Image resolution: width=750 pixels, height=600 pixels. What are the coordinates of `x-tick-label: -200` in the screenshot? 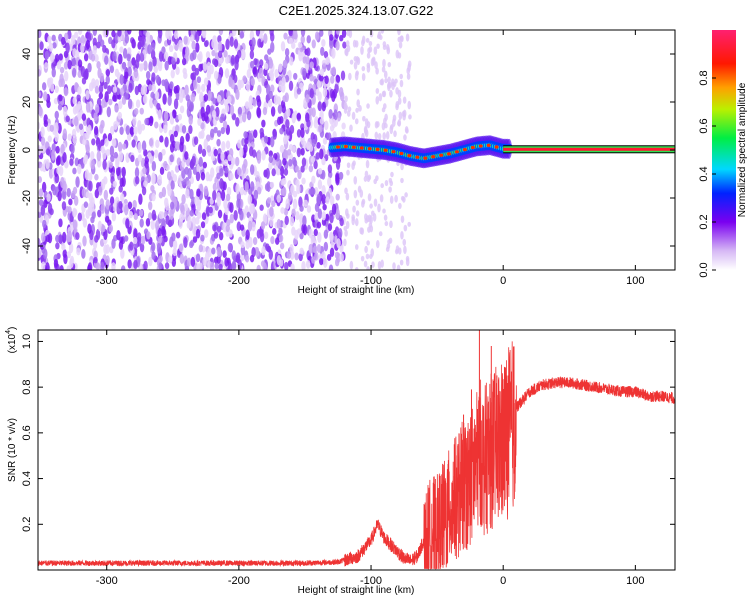 It's located at (239, 581).